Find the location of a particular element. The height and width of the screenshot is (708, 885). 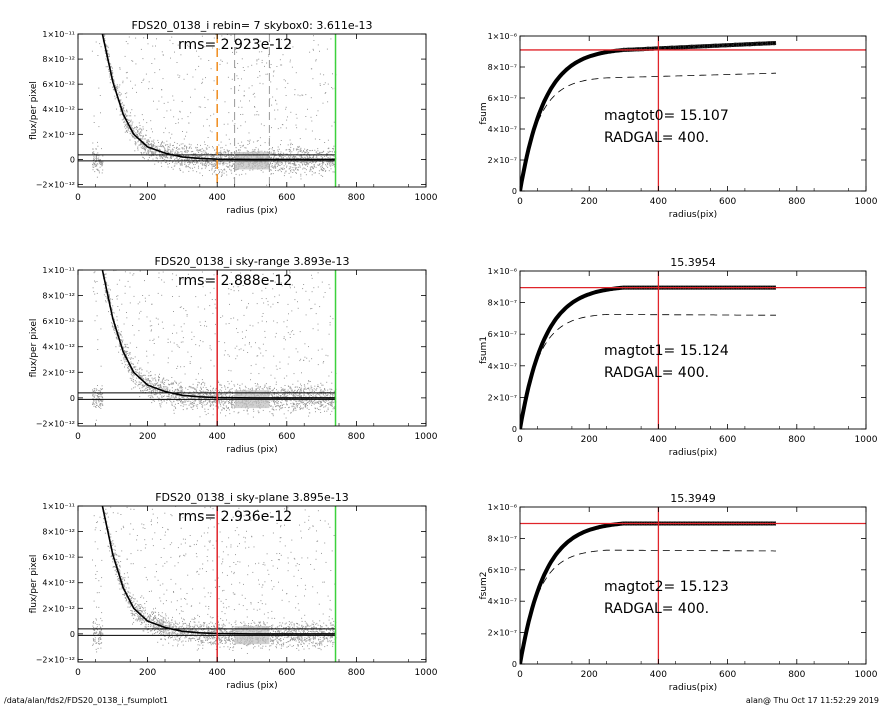

x-tick-label: 400 is located at coordinates (217, 198).